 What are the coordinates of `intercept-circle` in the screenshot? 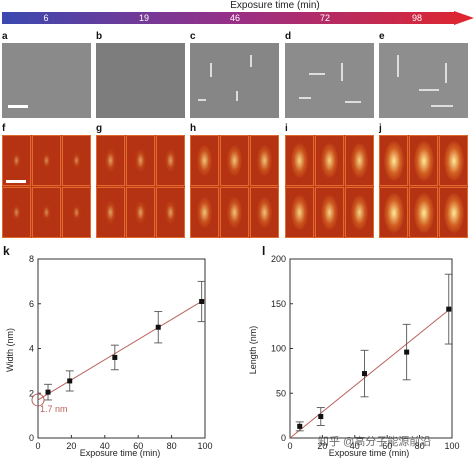 It's located at (38, 400).